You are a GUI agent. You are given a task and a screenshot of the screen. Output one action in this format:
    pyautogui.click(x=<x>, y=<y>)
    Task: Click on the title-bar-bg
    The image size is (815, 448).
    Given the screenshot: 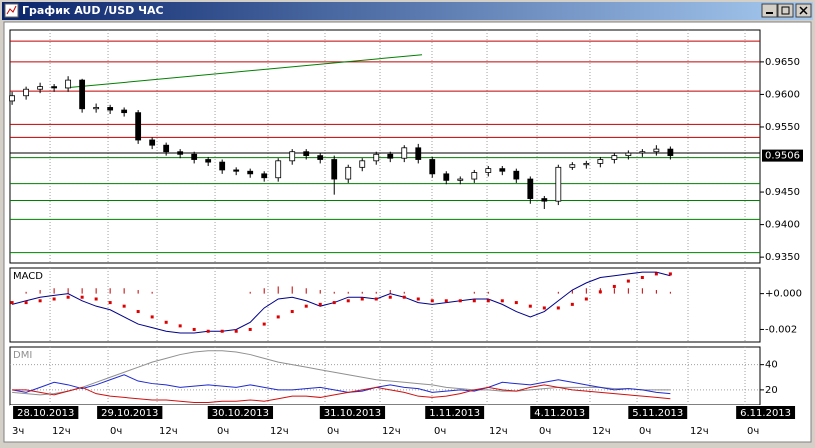 What is the action you would take?
    pyautogui.click(x=407, y=11)
    